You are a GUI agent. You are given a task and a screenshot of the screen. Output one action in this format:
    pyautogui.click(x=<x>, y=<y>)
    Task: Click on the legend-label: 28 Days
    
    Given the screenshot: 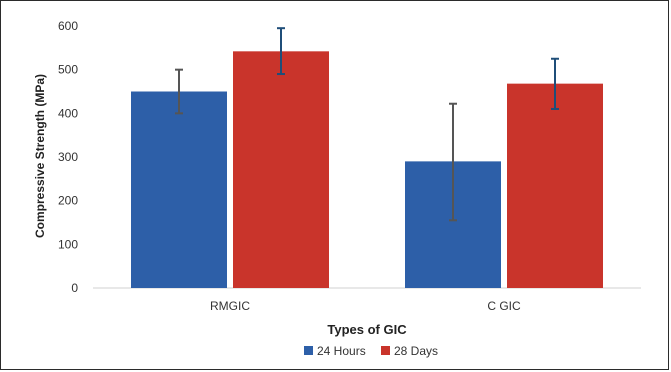 What is the action you would take?
    pyautogui.click(x=416, y=351)
    